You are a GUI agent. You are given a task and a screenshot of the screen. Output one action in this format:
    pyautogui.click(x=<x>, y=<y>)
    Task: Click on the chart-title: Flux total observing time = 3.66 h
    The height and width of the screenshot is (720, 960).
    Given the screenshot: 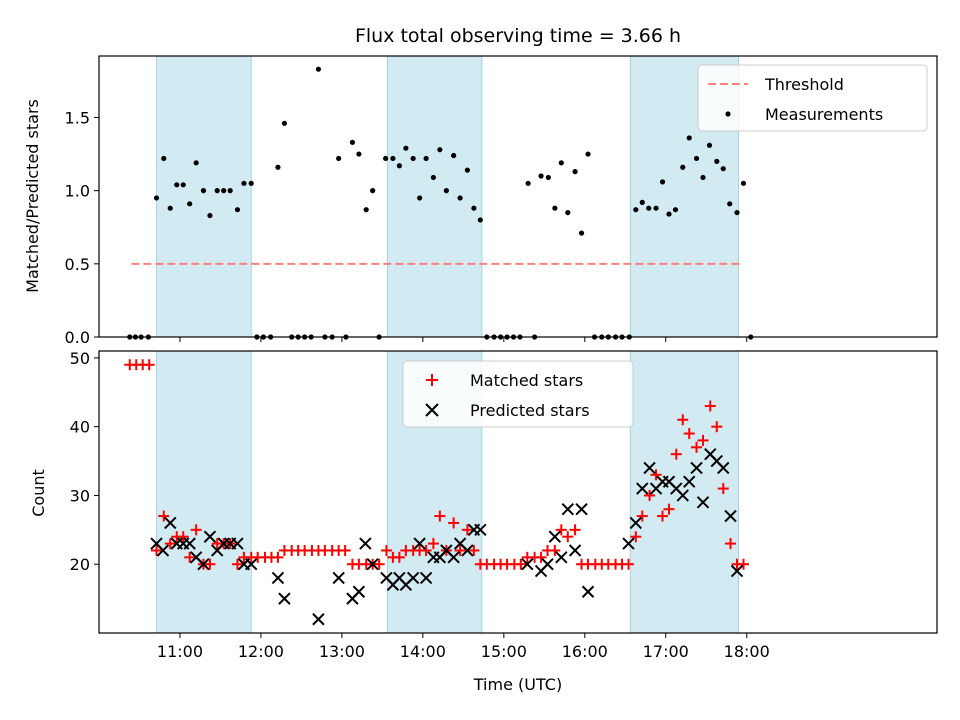 What is the action you would take?
    pyautogui.click(x=518, y=36)
    